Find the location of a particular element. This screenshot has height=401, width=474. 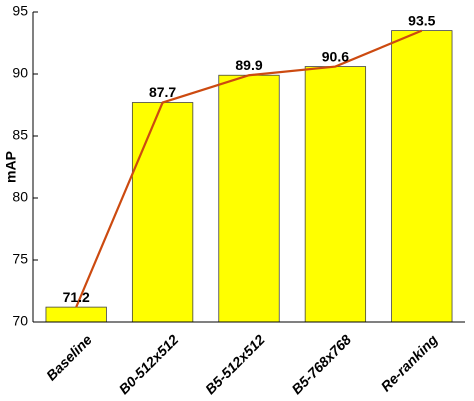

data-label: 89.9 is located at coordinates (248, 65).